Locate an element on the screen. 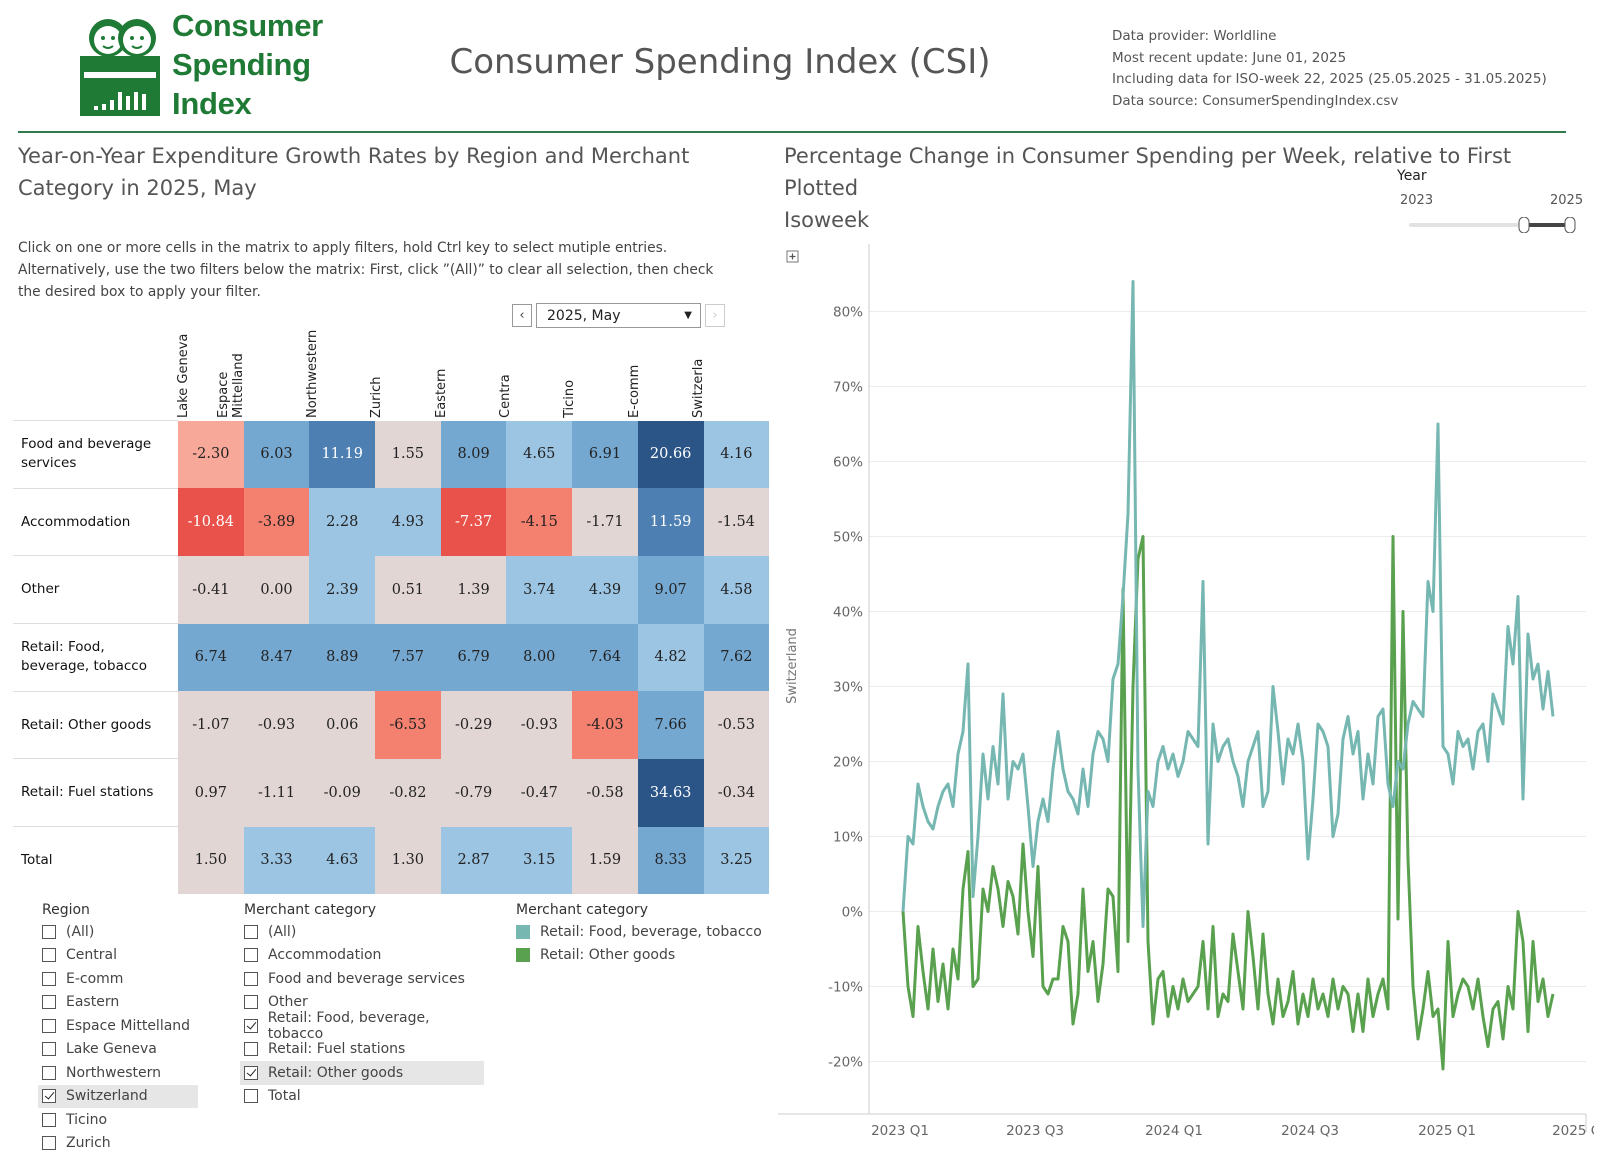 The width and height of the screenshot is (1600, 1175). merchant-option: Retail: Food, beverage, tobacco is located at coordinates (362, 1026).